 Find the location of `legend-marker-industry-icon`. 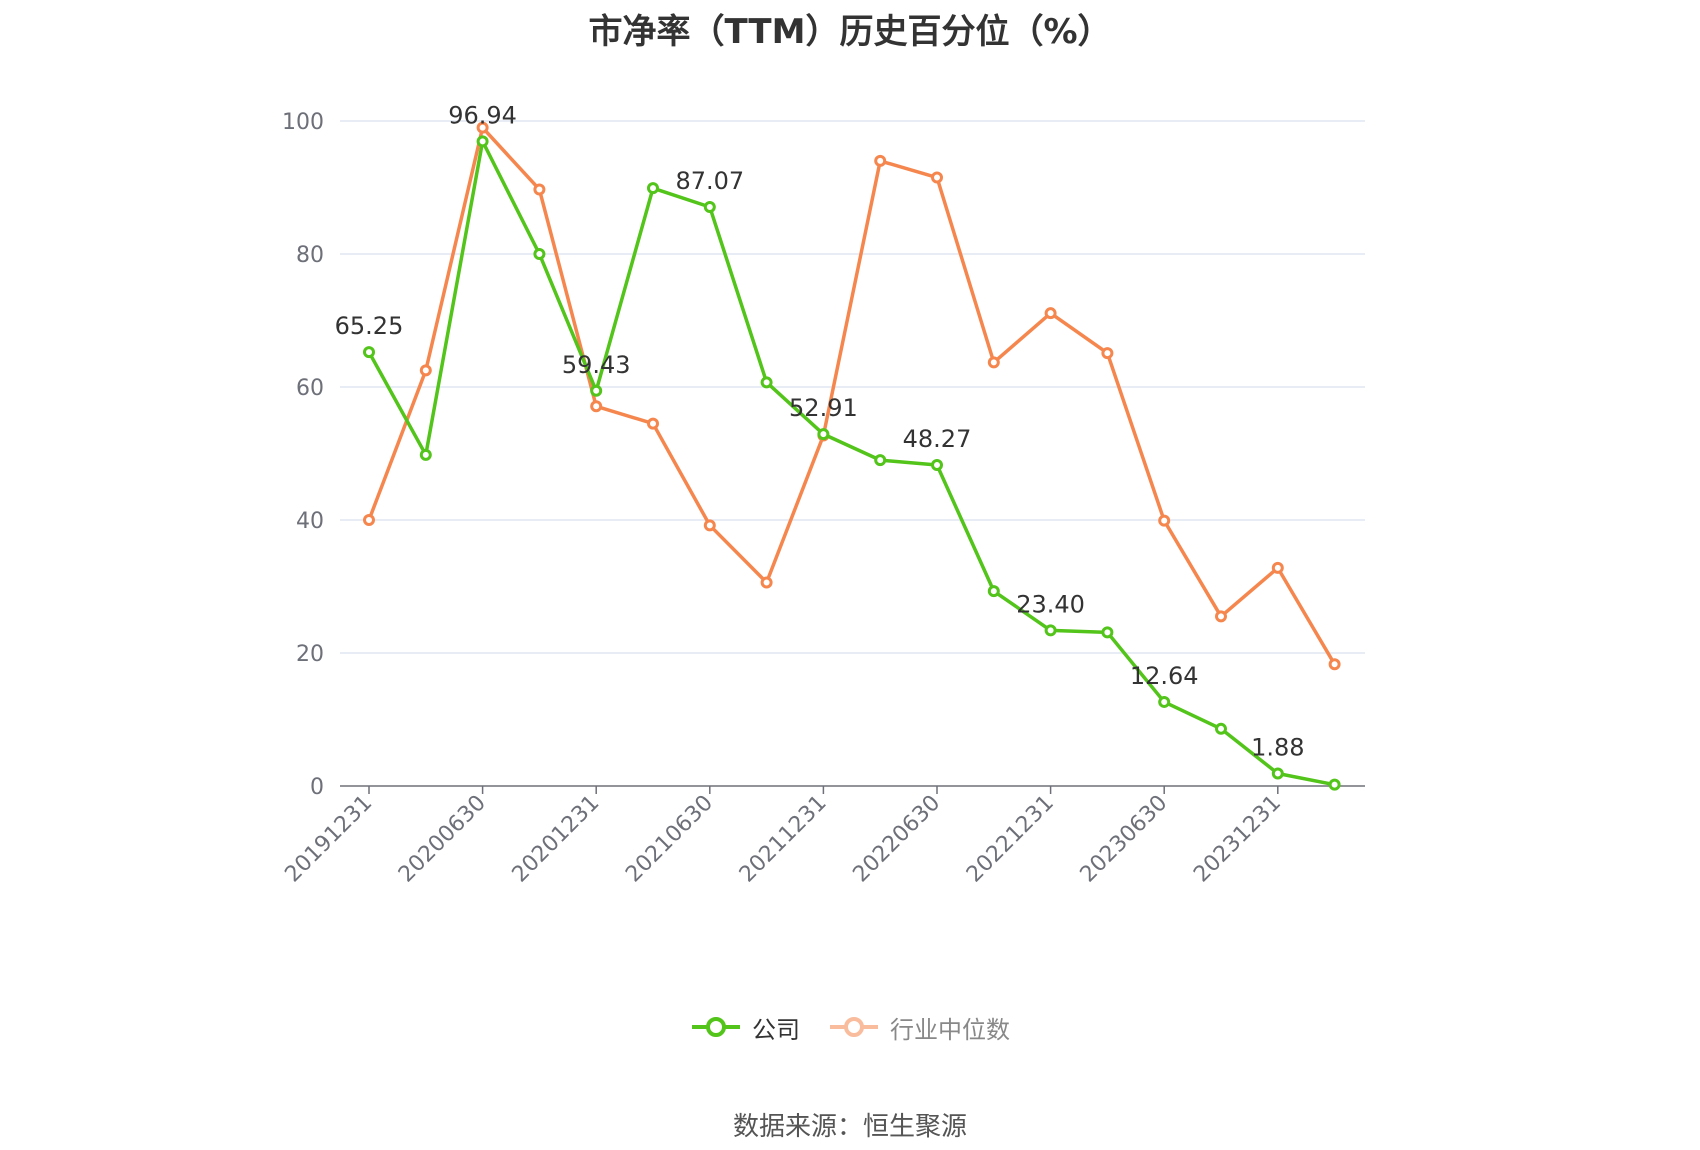

legend-marker-industry-icon is located at coordinates (854, 1027).